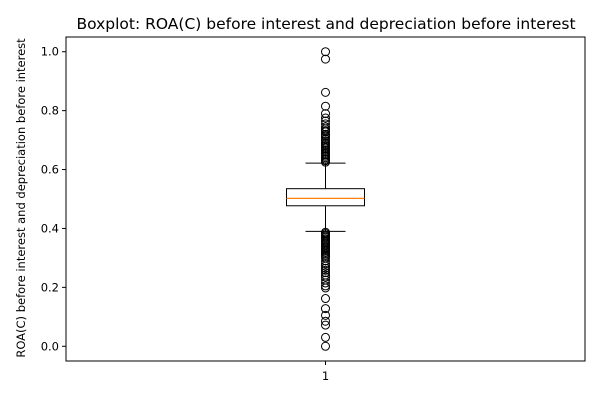  Describe the element at coordinates (50, 52) in the screenshot. I see `y-tick-label: 1.0` at that location.